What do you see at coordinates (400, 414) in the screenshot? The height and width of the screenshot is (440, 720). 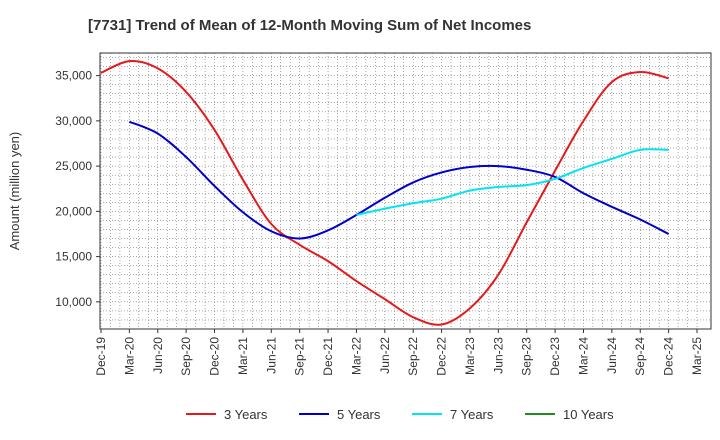 I see `legend: 3 Years 5 Years 7 Years 10 Years` at bounding box center [400, 414].